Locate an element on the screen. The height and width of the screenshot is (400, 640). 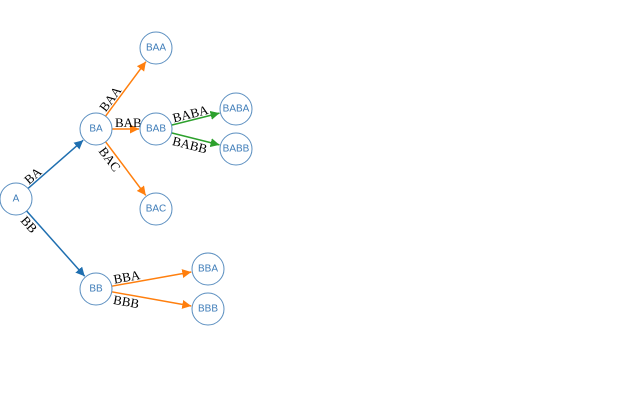
edge-bac: BAC is located at coordinates (121, 168).